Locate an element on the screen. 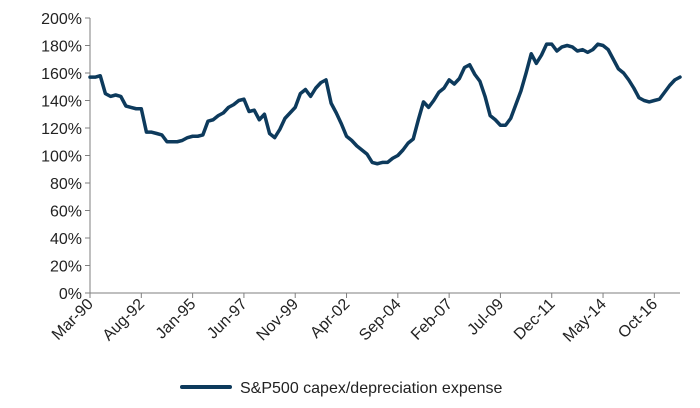 This screenshot has height=408, width=700. x-tick-label: Aug-92 is located at coordinates (124, 320).